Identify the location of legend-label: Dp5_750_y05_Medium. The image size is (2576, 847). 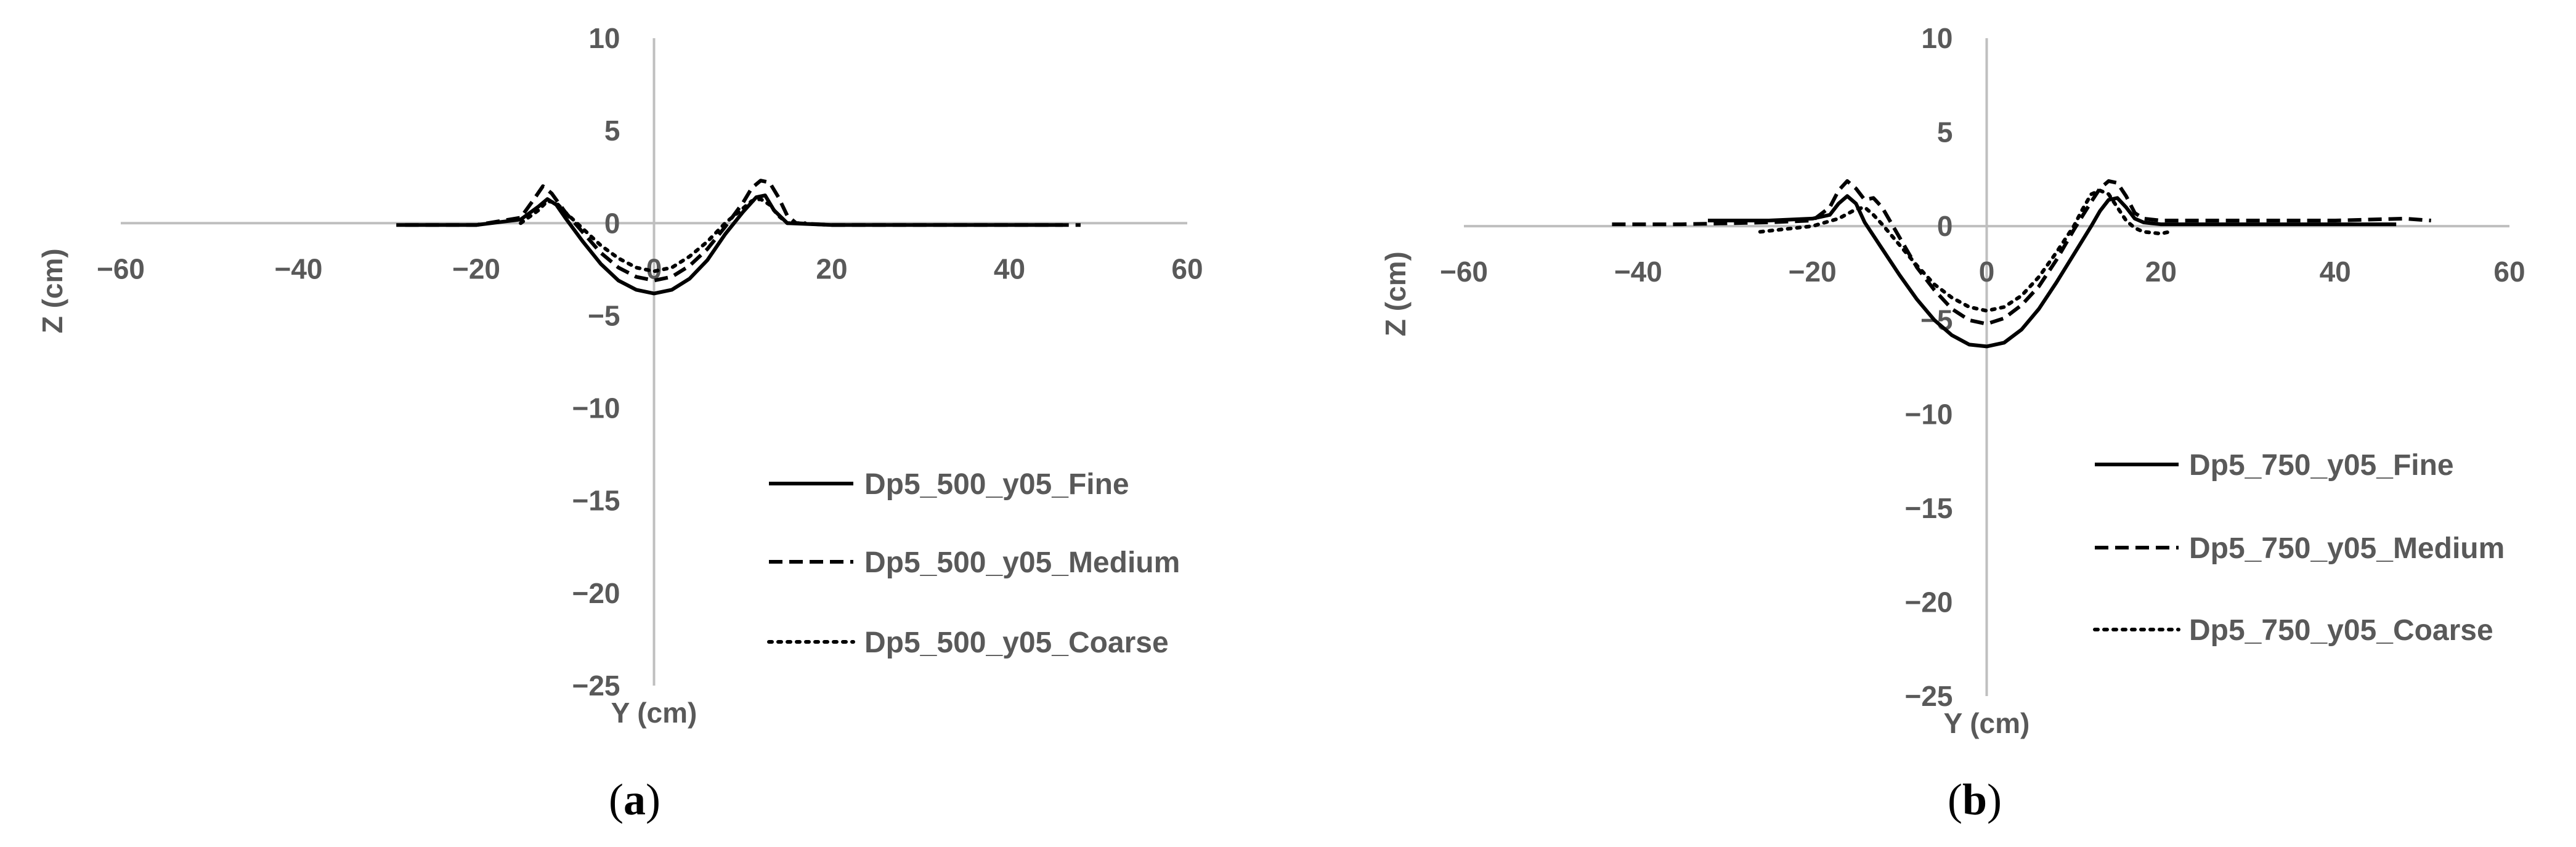
(2347, 548).